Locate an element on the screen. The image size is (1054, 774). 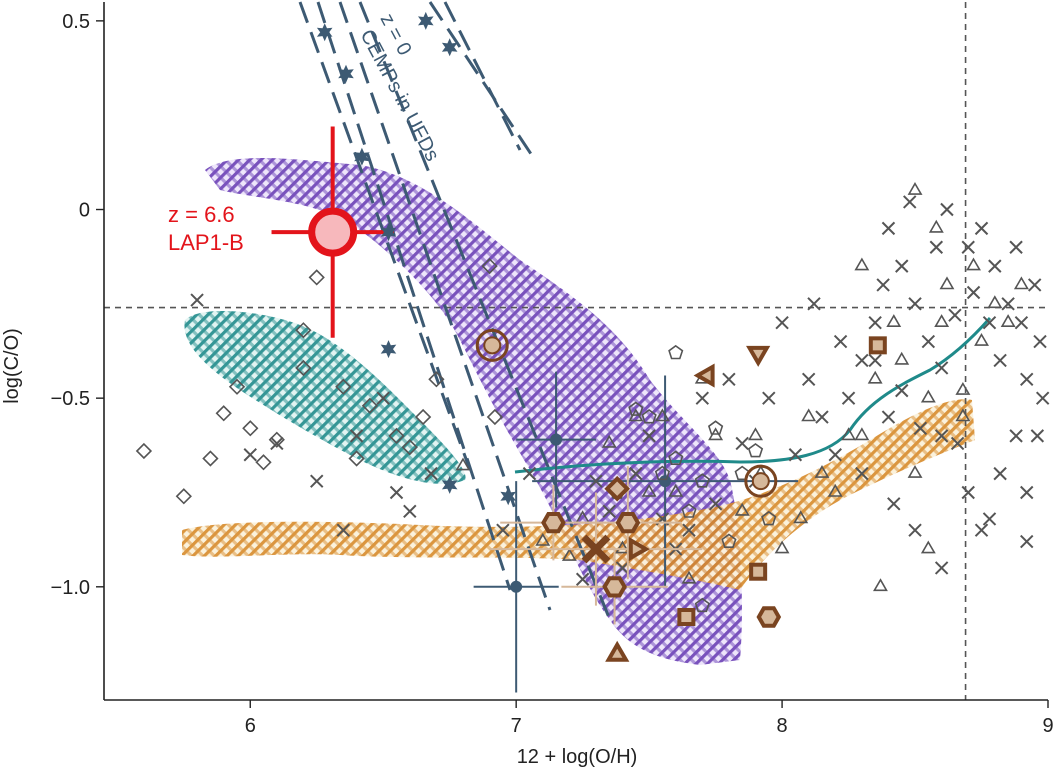
brown-cross-point is located at coordinates (596, 549).